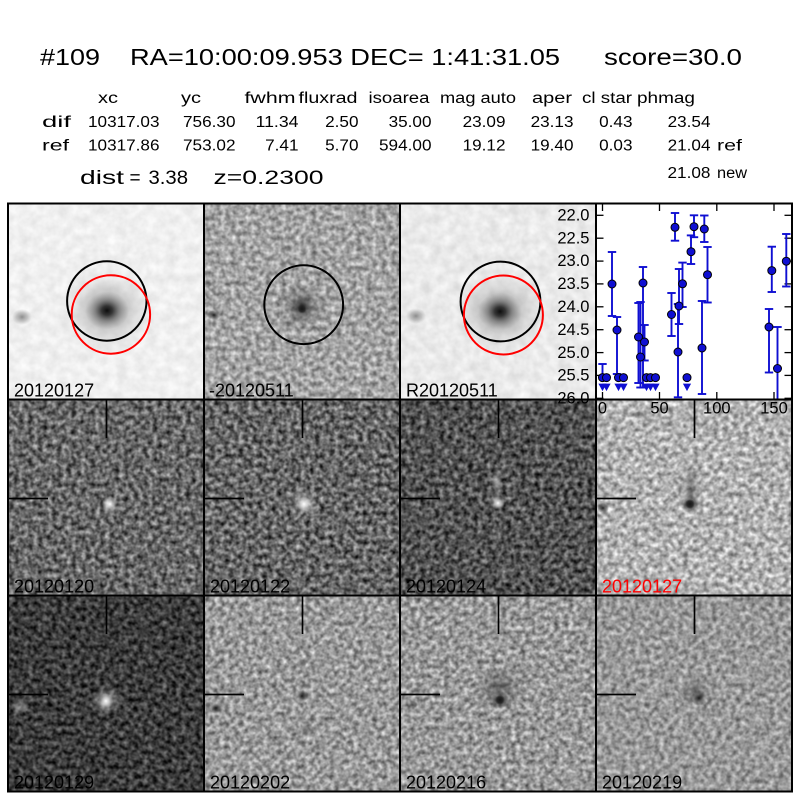 The width and height of the screenshot is (800, 800). What do you see at coordinates (54, 587) in the screenshot?
I see `svg-text: 20120120` at bounding box center [54, 587].